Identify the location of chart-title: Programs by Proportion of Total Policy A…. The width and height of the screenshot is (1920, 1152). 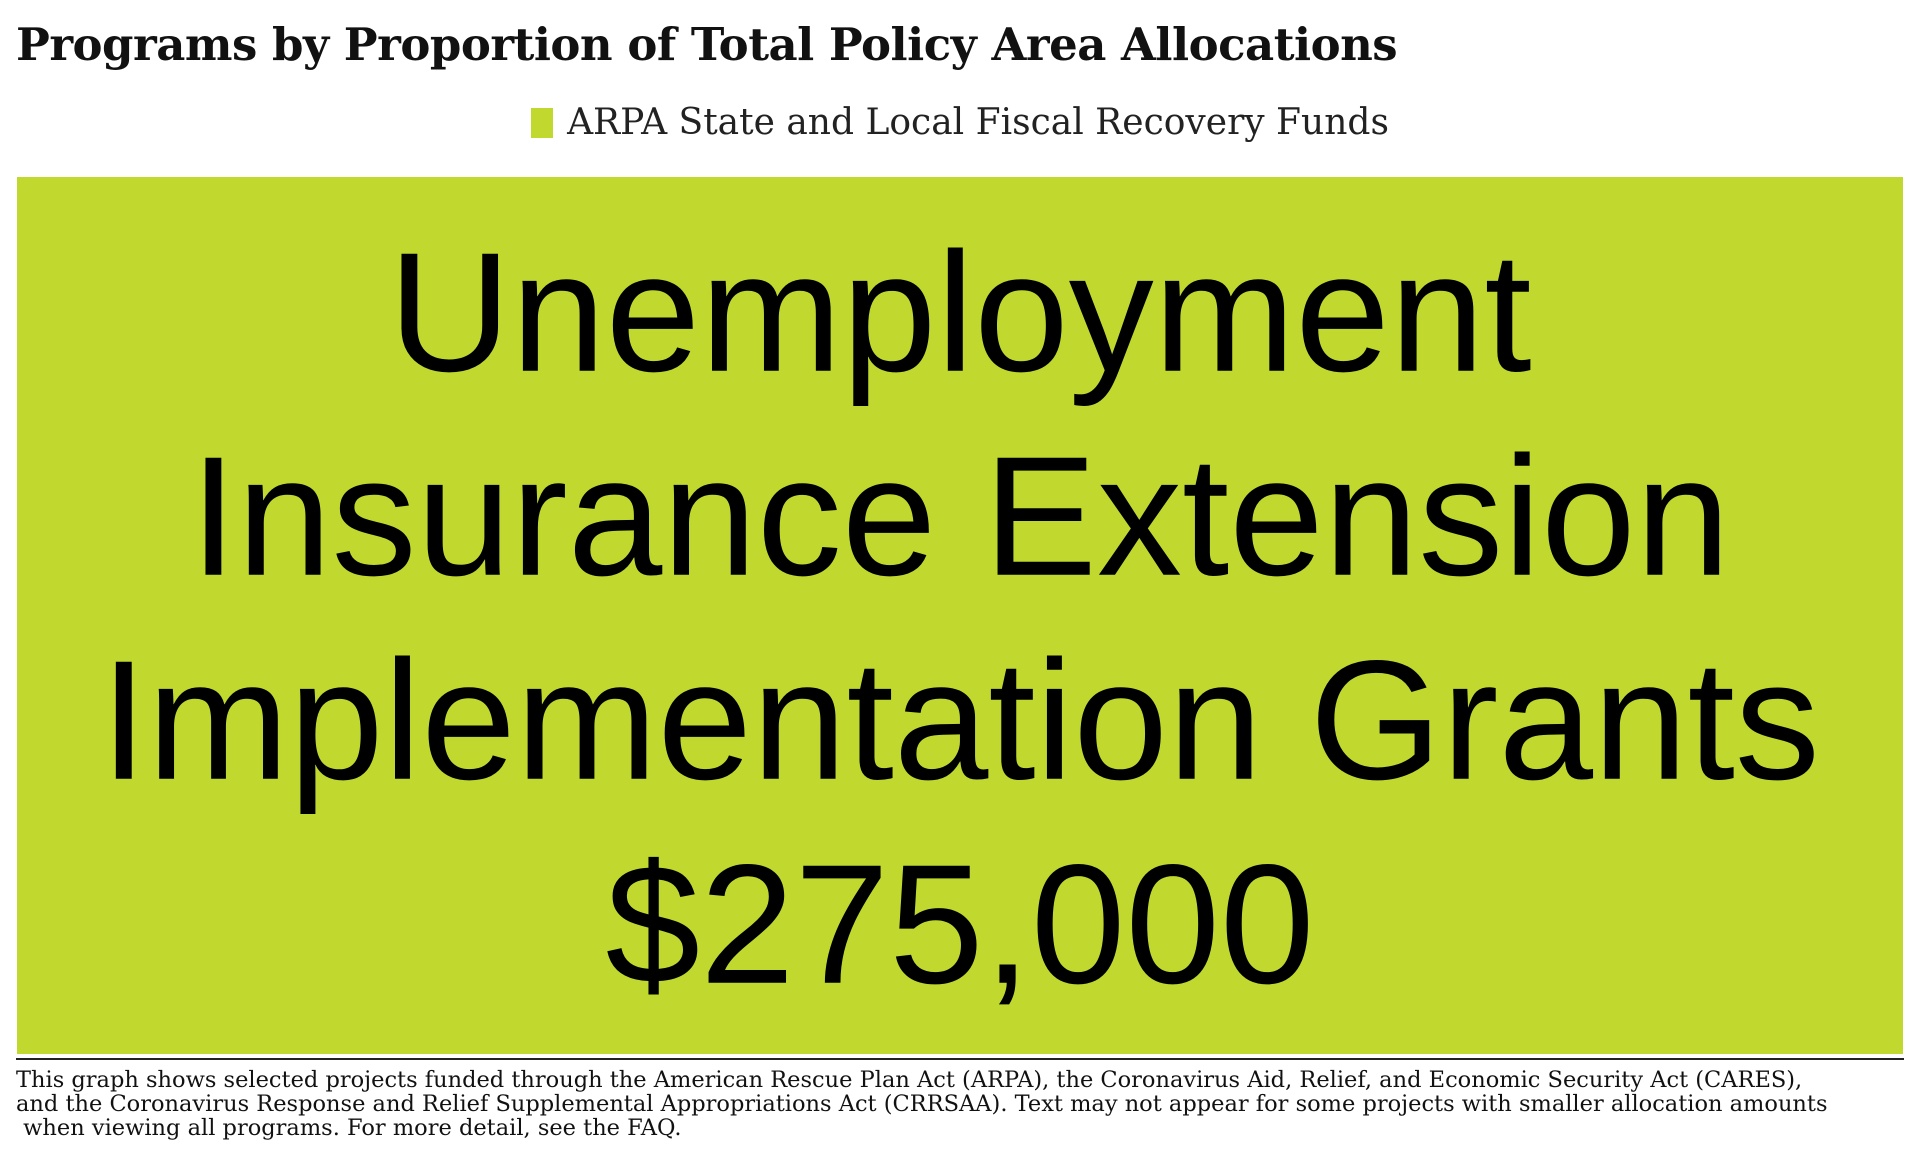
(707, 44).